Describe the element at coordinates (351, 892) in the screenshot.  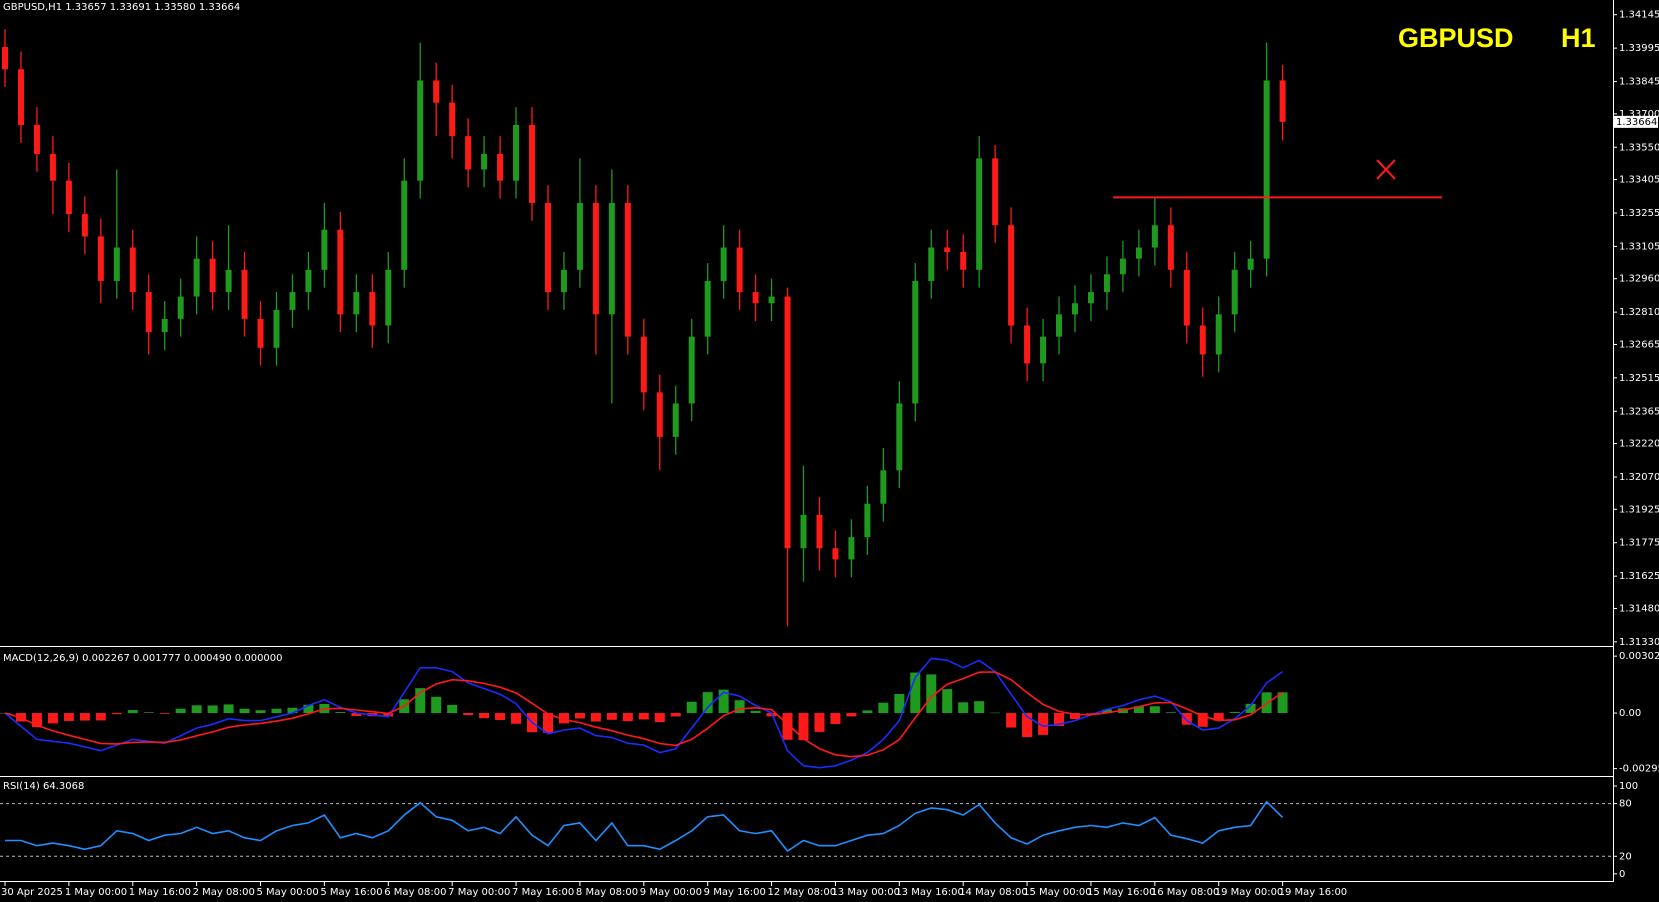
I see `x-tick-label: 5 May 16:00` at that location.